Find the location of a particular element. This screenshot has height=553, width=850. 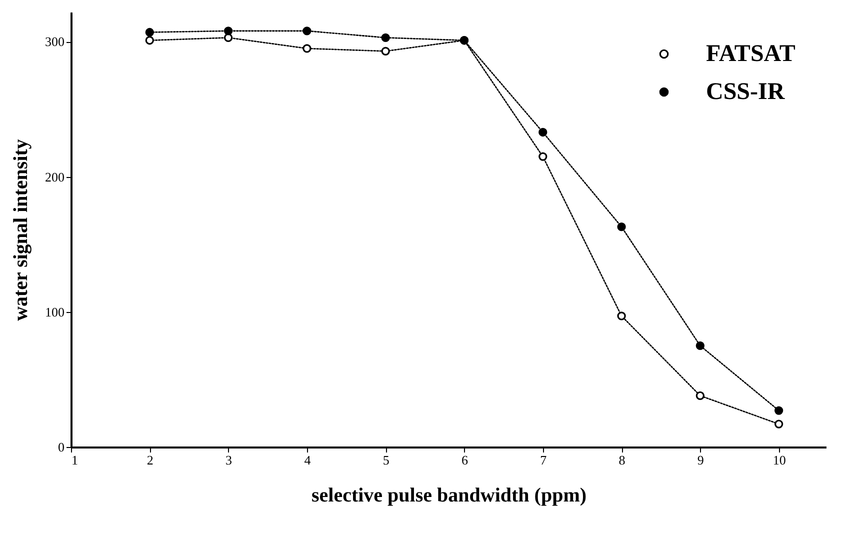

y-tick-label: 200 is located at coordinates (54, 176).